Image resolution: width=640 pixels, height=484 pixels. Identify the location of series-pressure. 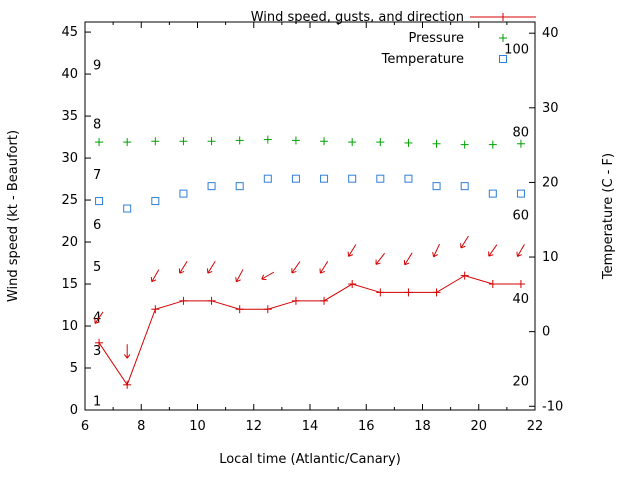
(310, 142).